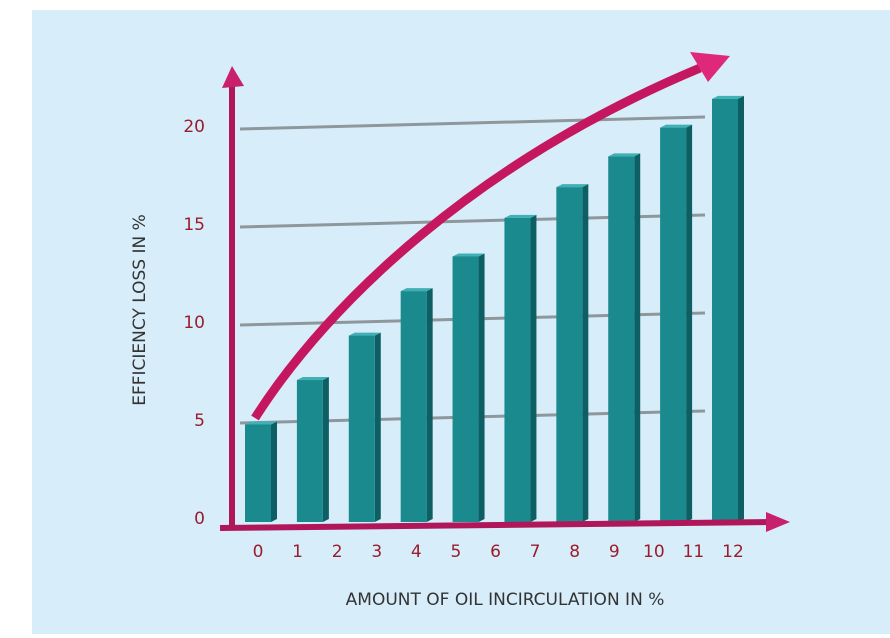 This screenshot has width=890, height=638. What do you see at coordinates (337, 552) in the screenshot?
I see `x-tick-label: 2` at bounding box center [337, 552].